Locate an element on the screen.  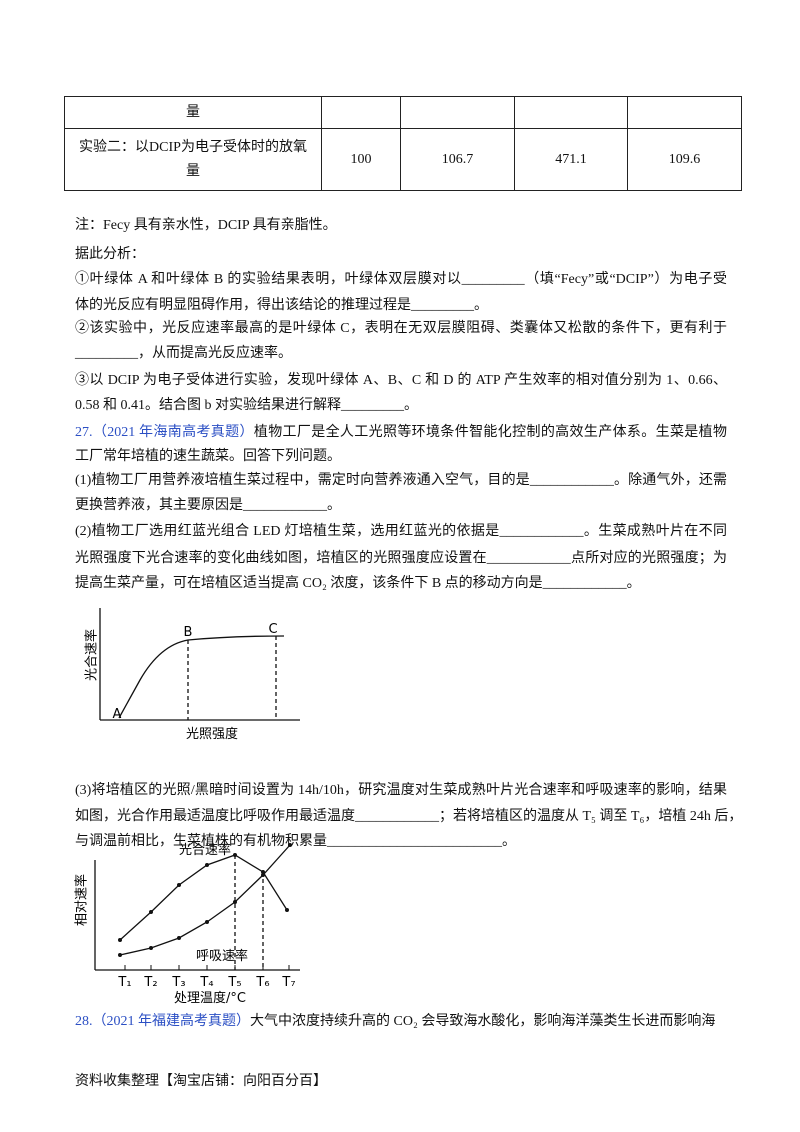
curve-label: 呼吸速率 is located at coordinates (222, 956).